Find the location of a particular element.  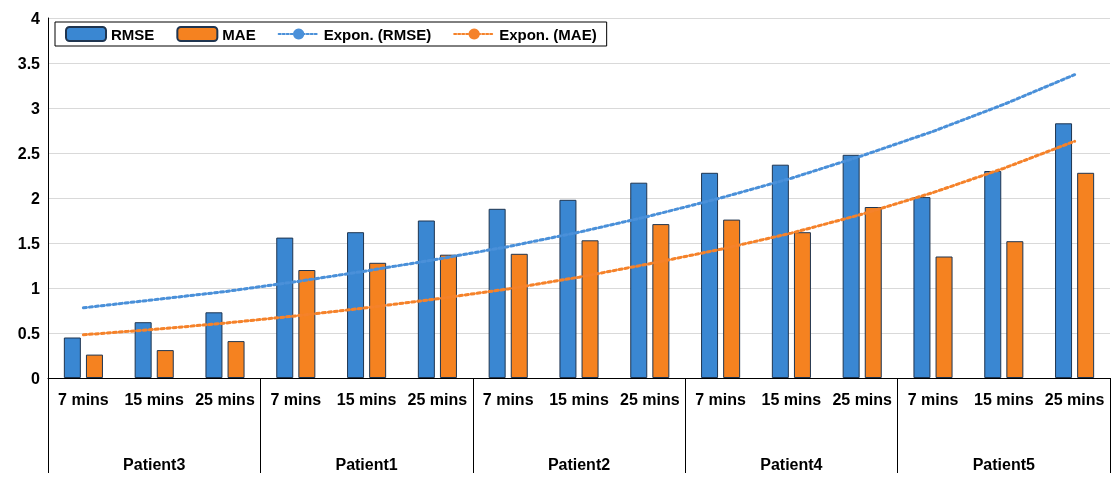

legend-label: Expon. (RMSE) is located at coordinates (377, 34).